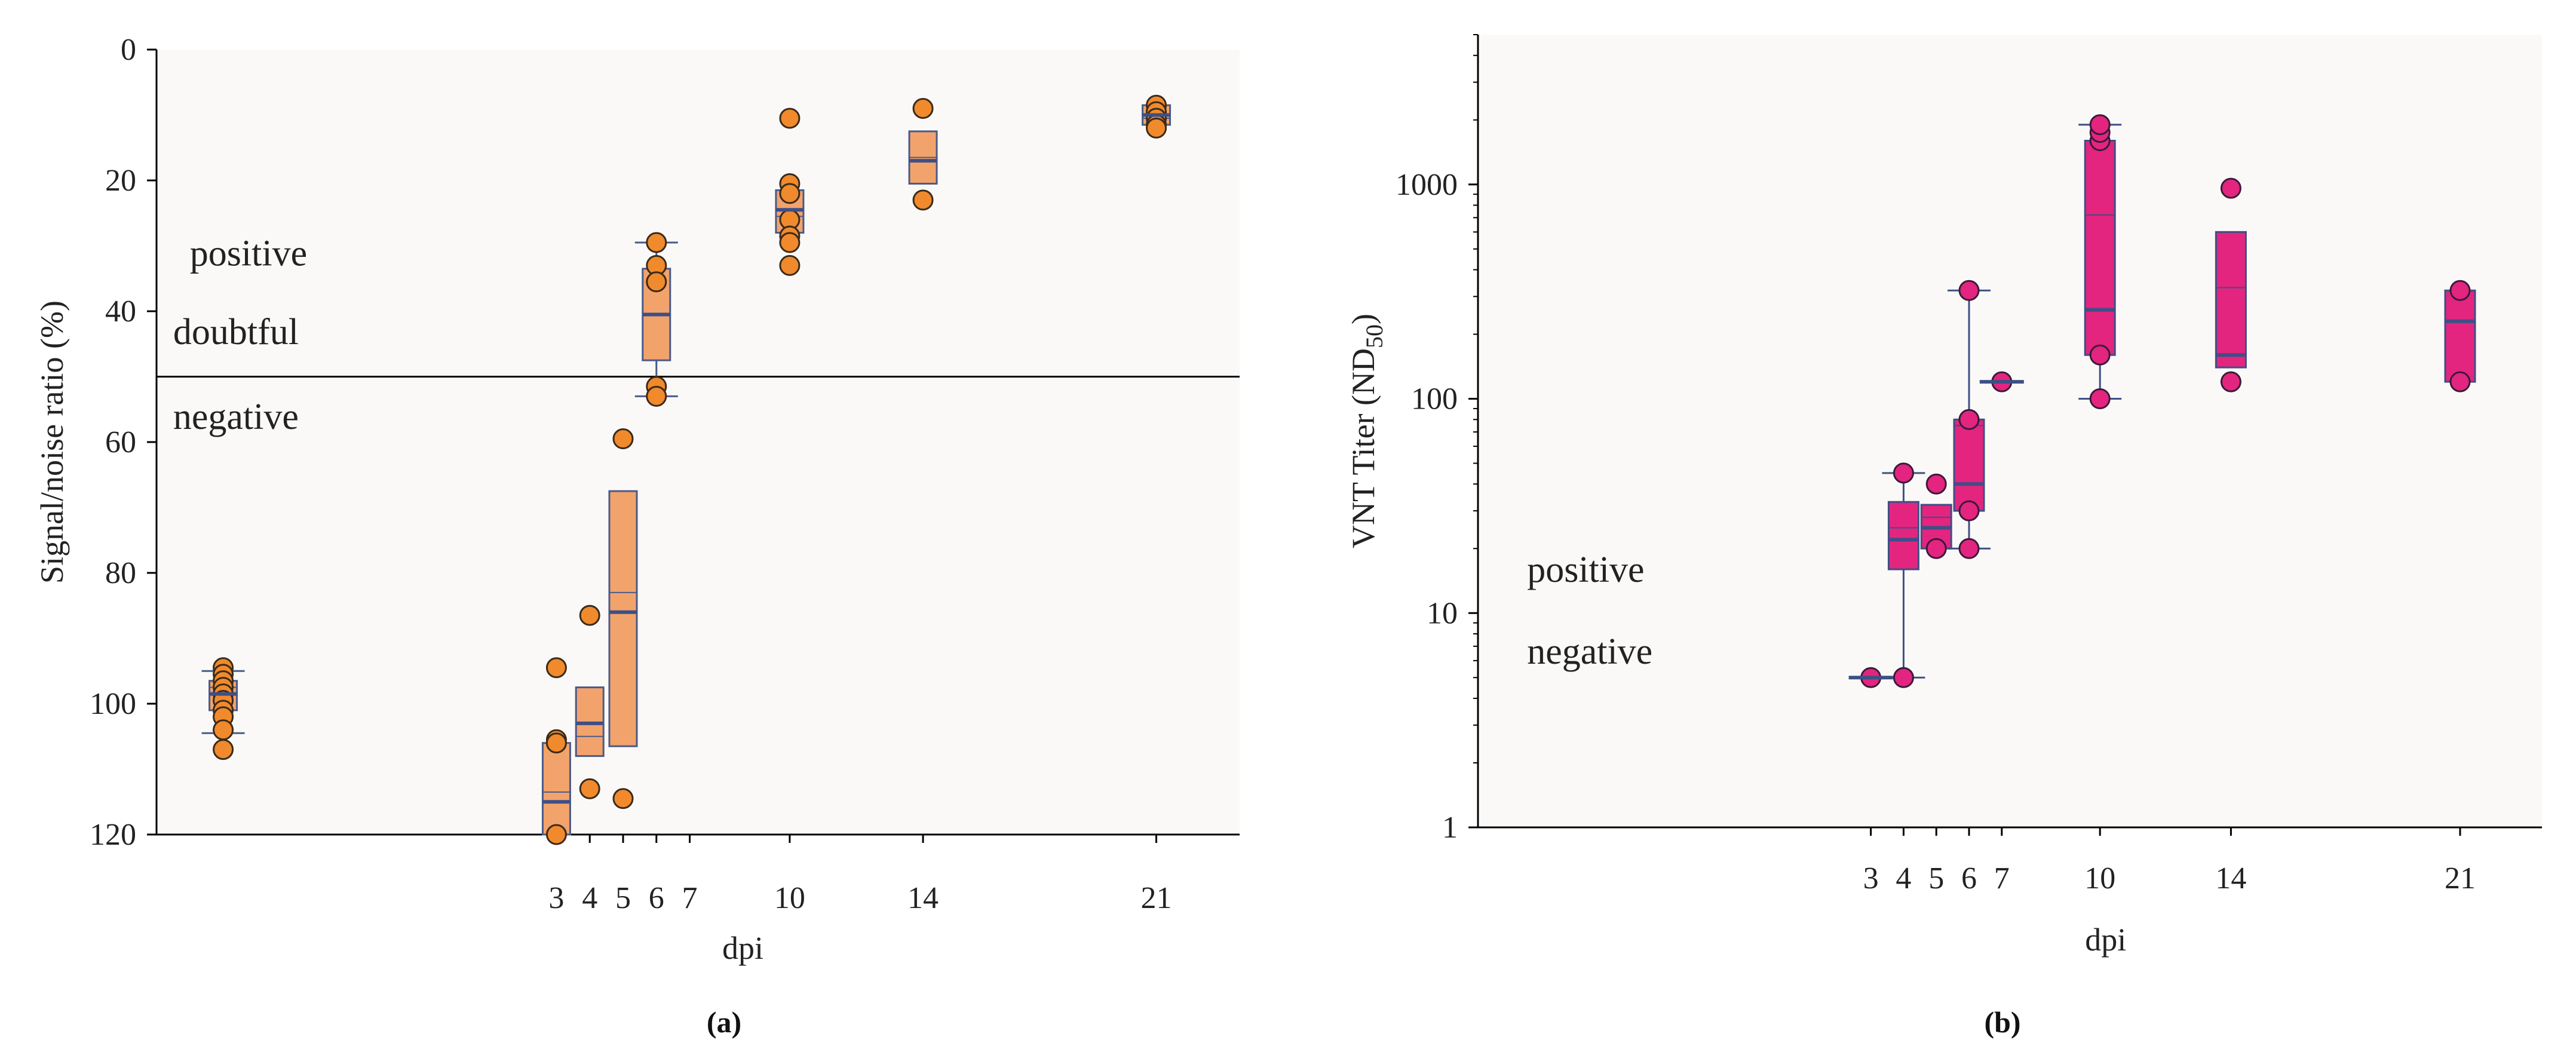 This screenshot has height=1049, width=2576. What do you see at coordinates (1363, 319) in the screenshot?
I see `y-axis-label-end: )` at bounding box center [1363, 319].